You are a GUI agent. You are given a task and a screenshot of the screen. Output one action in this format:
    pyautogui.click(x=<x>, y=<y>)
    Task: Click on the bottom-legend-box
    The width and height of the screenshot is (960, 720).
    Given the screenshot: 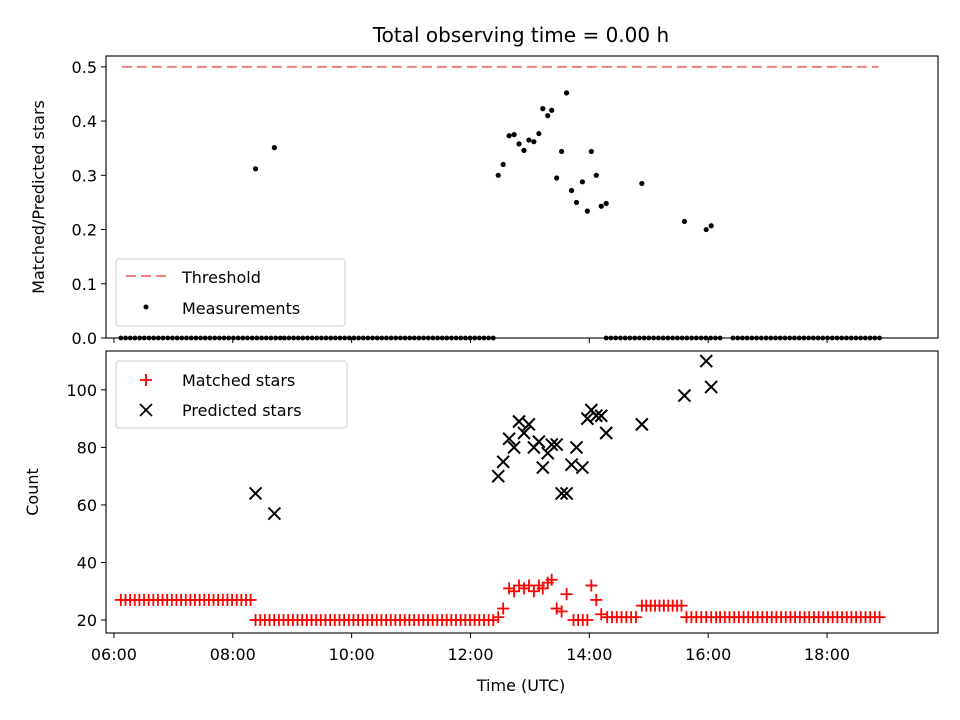 What is the action you would take?
    pyautogui.click(x=231, y=394)
    